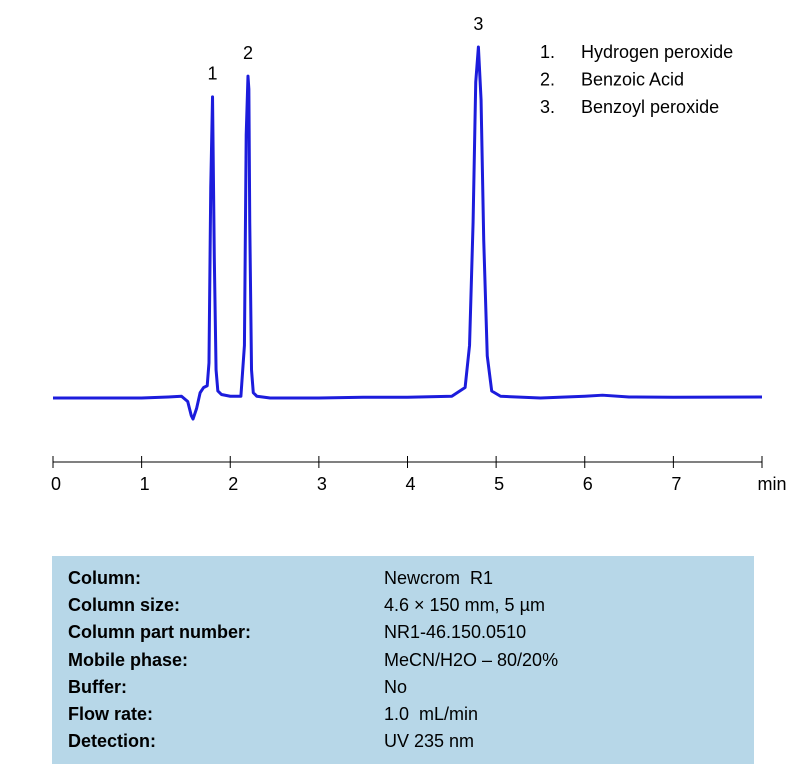  Describe the element at coordinates (657, 52) in the screenshot. I see `legend-name: Hydrogen peroxide` at that location.